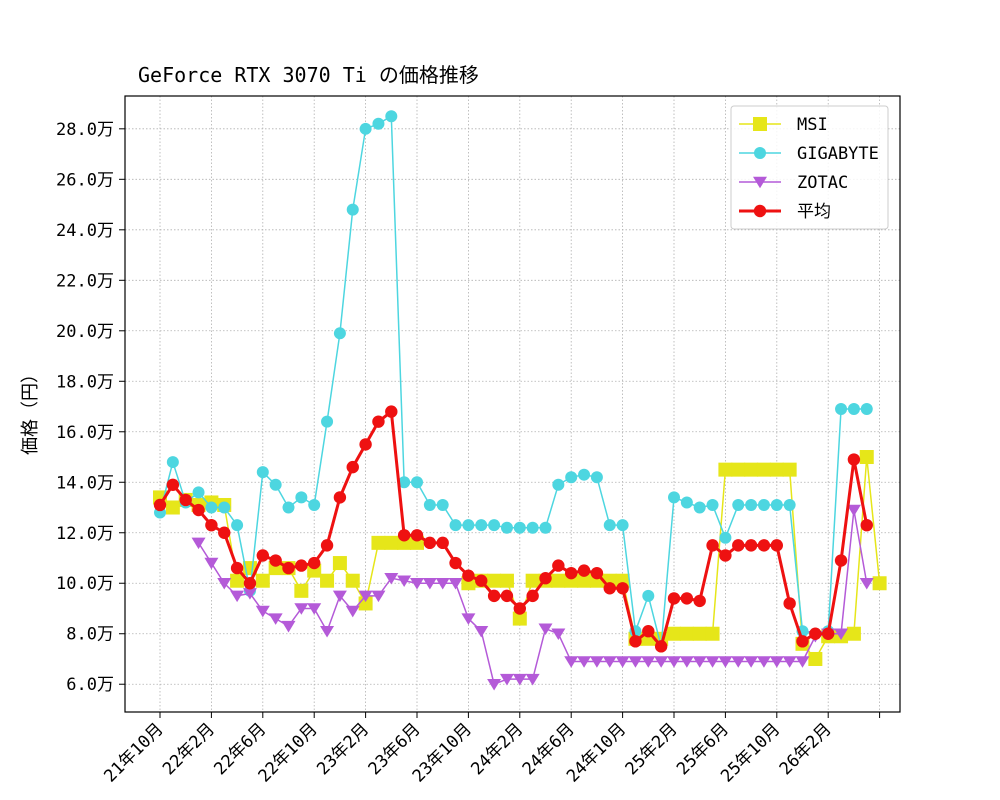 Image resolution: width=1000 pixels, height=800 pixels. Describe the element at coordinates (814, 212) in the screenshot. I see `legend-label-average: 平均` at that location.